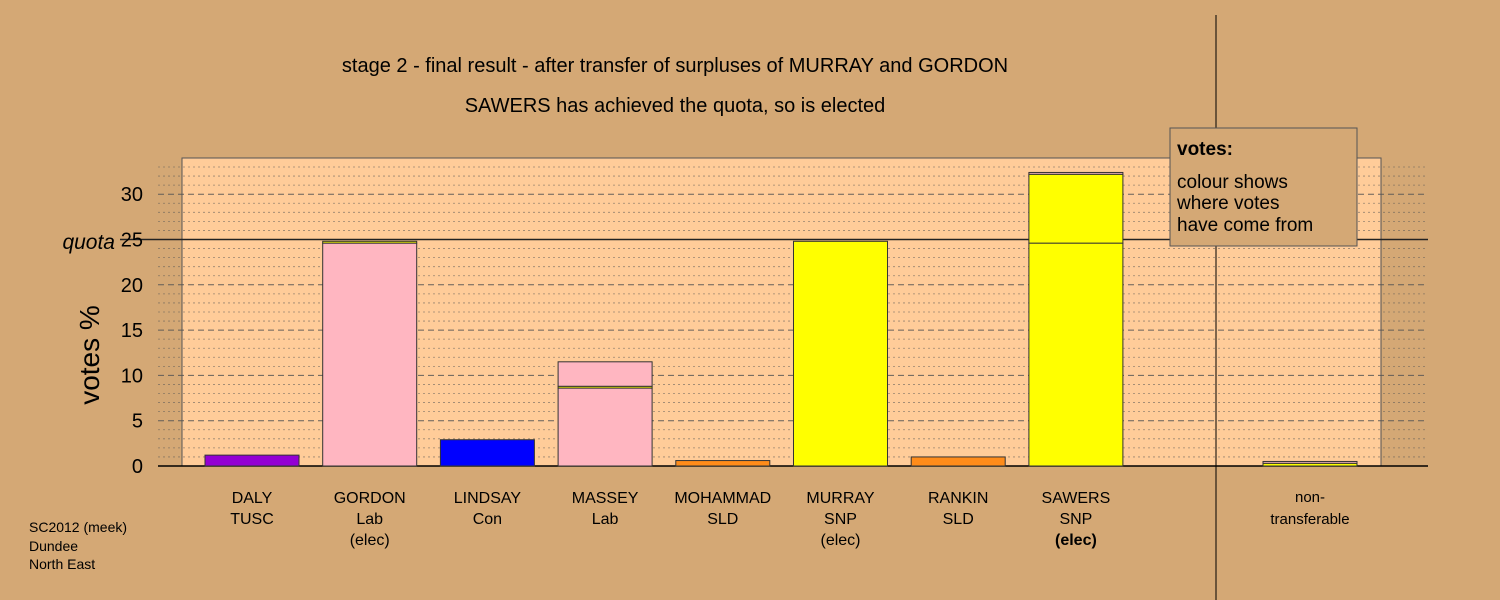 The height and width of the screenshot is (600, 1500). Describe the element at coordinates (252, 498) in the screenshot. I see `candidate-name: DALY` at that location.